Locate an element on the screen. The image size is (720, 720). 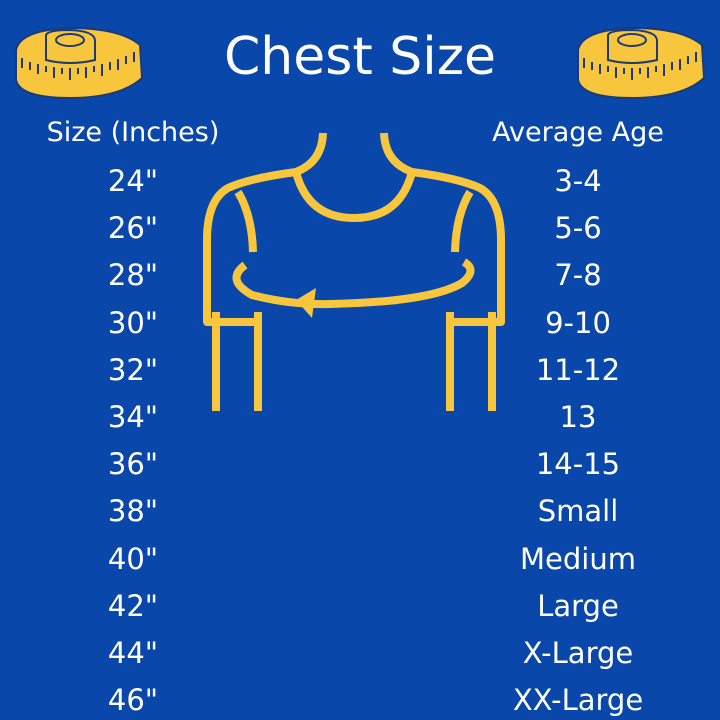
age-cell: 13 is located at coordinates (578, 417).